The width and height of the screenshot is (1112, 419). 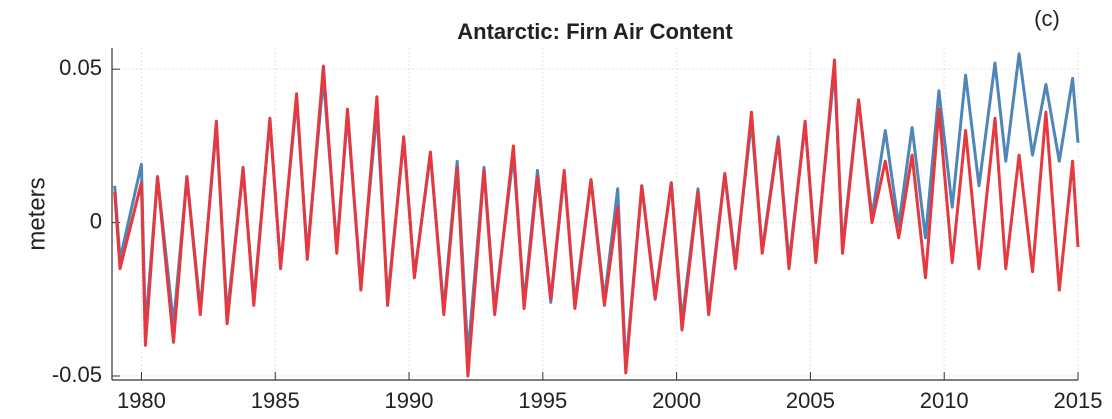 What do you see at coordinates (275, 400) in the screenshot?
I see `x-tick-label: 1985` at bounding box center [275, 400].